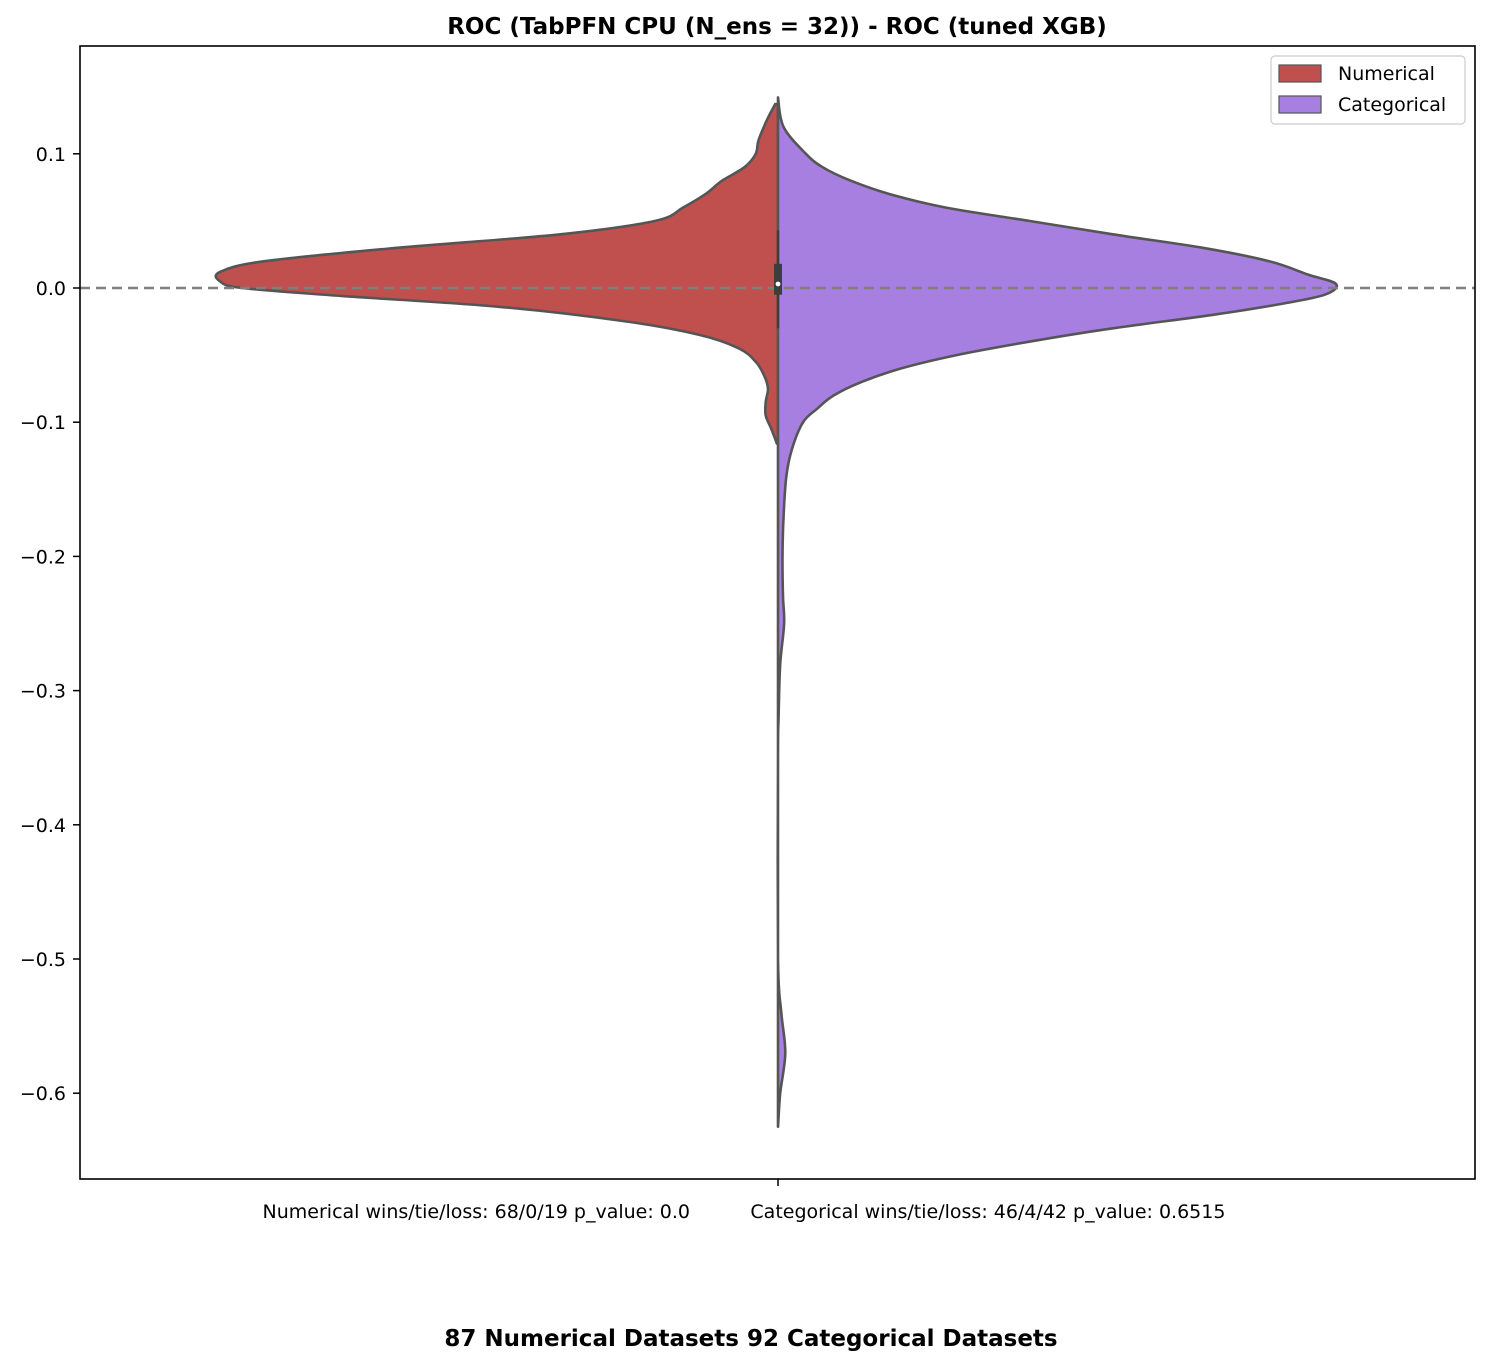  Describe the element at coordinates (43, 423) in the screenshot. I see `y-tick-label: −0.1` at that location.